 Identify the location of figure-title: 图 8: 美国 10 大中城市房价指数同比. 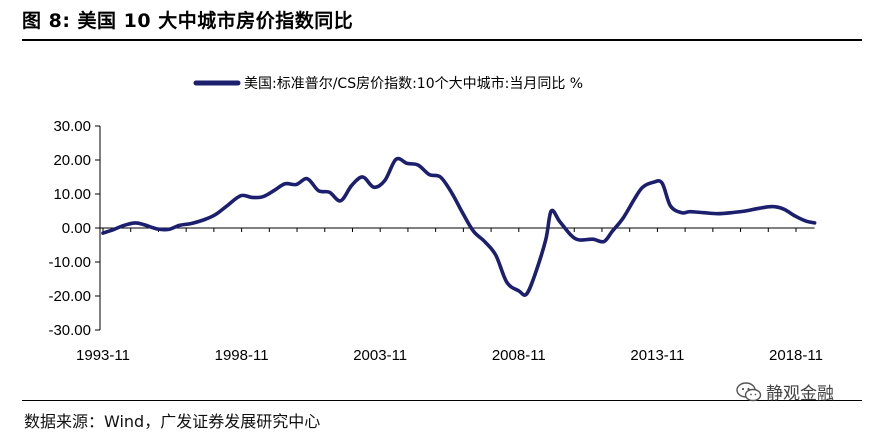
(188, 21).